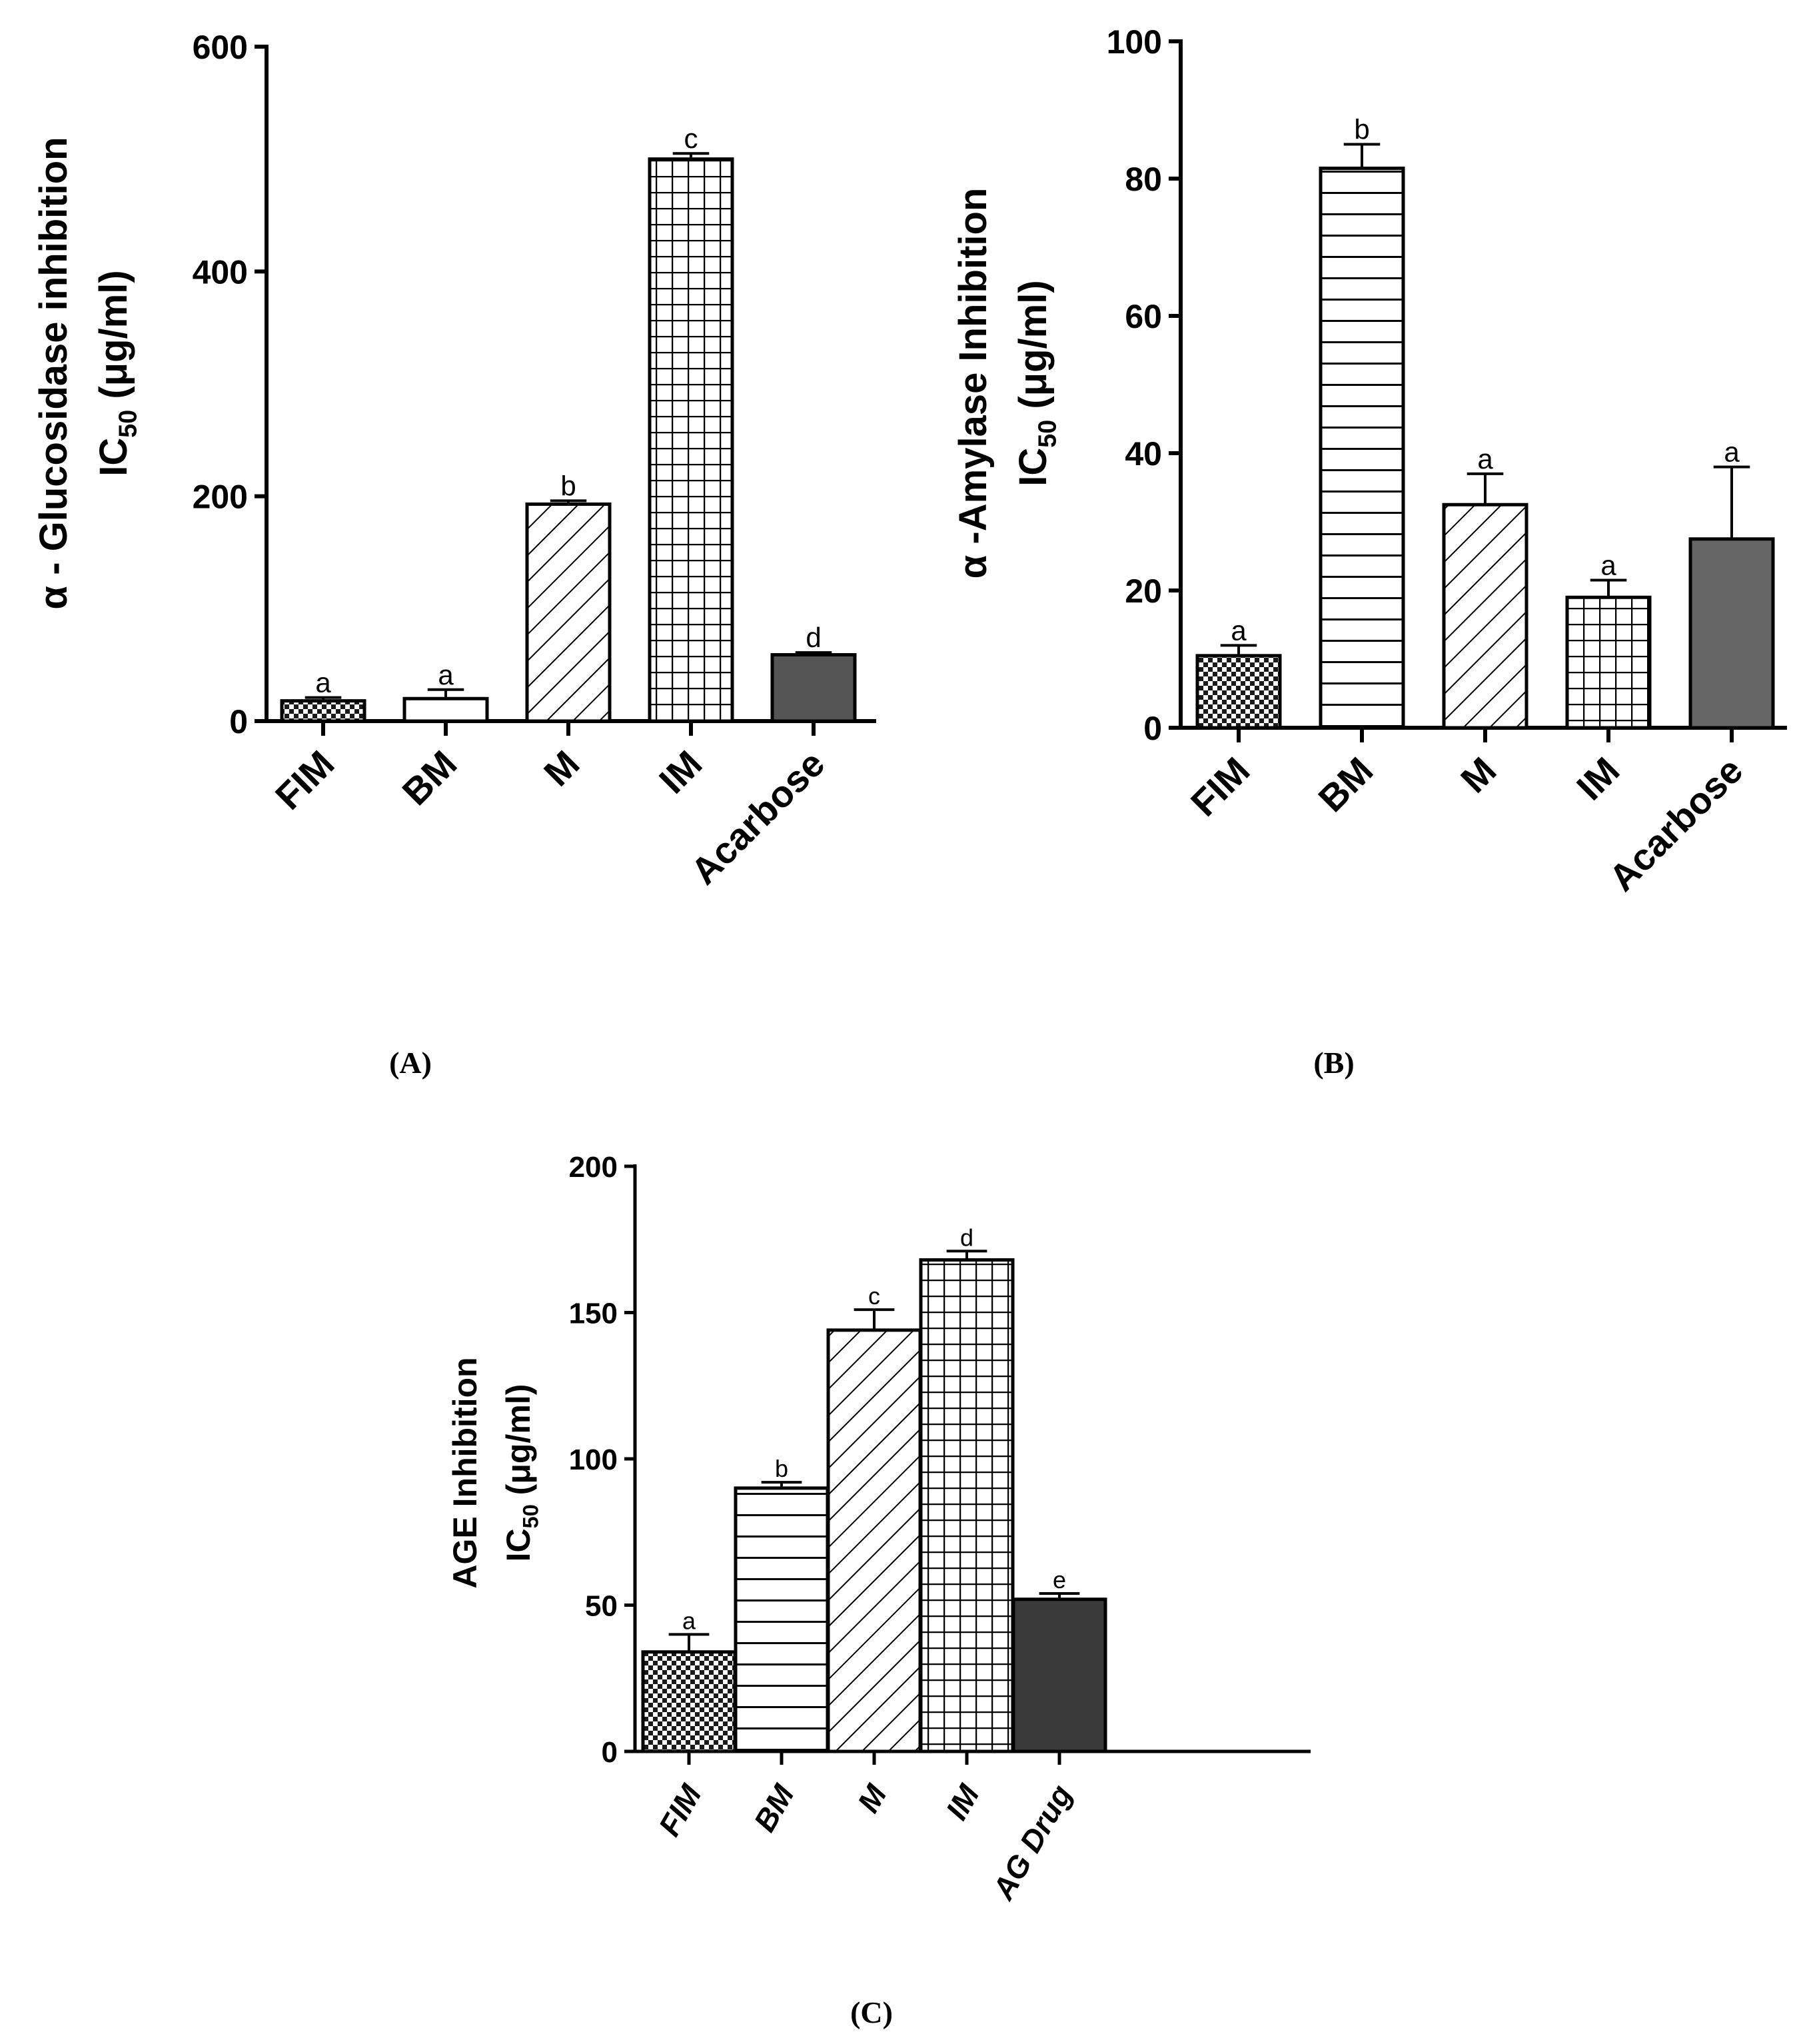  What do you see at coordinates (410, 1063) in the screenshot?
I see `panel-label: (A)` at bounding box center [410, 1063].